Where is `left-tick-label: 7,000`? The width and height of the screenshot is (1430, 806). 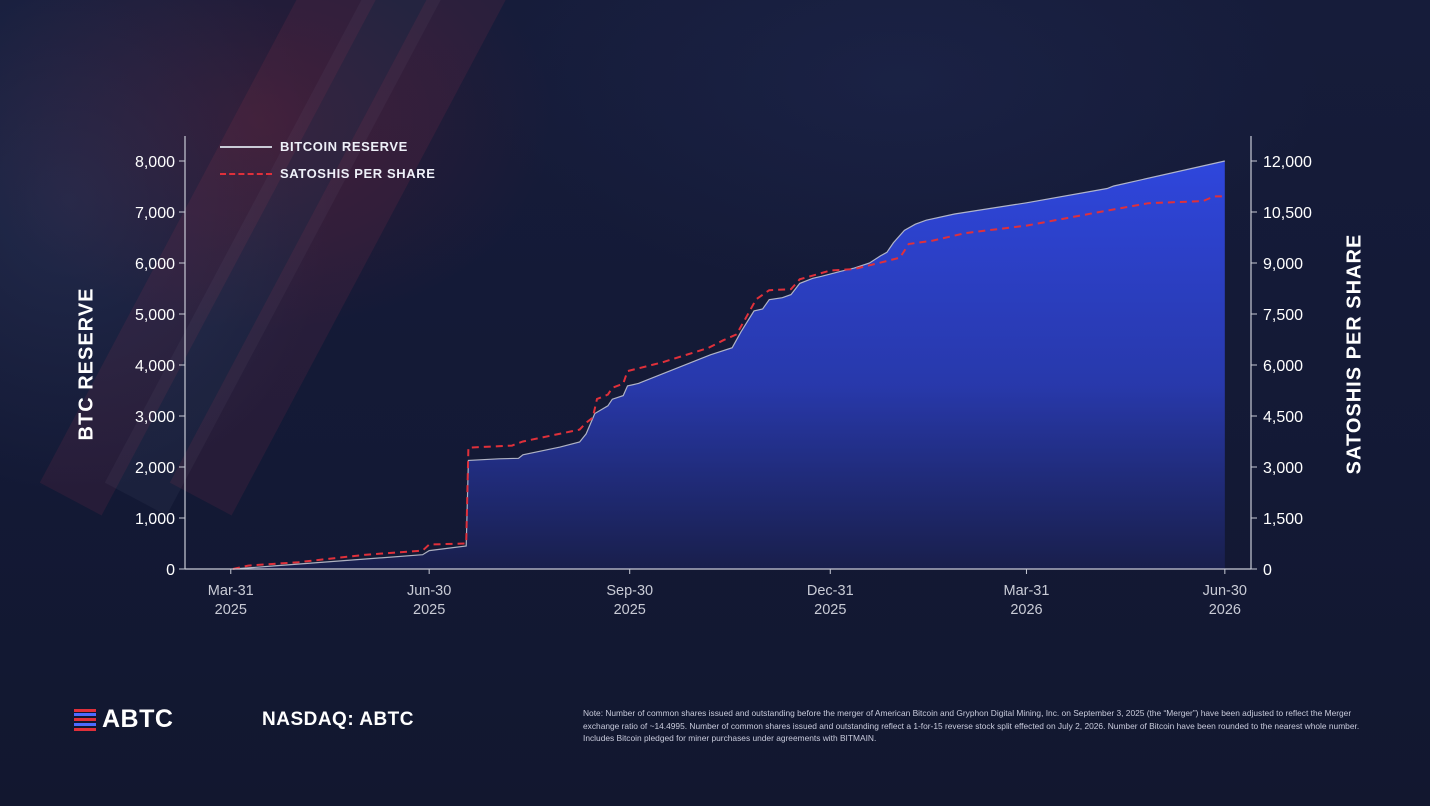
left-tick-label: 7,000 is located at coordinates (155, 213).